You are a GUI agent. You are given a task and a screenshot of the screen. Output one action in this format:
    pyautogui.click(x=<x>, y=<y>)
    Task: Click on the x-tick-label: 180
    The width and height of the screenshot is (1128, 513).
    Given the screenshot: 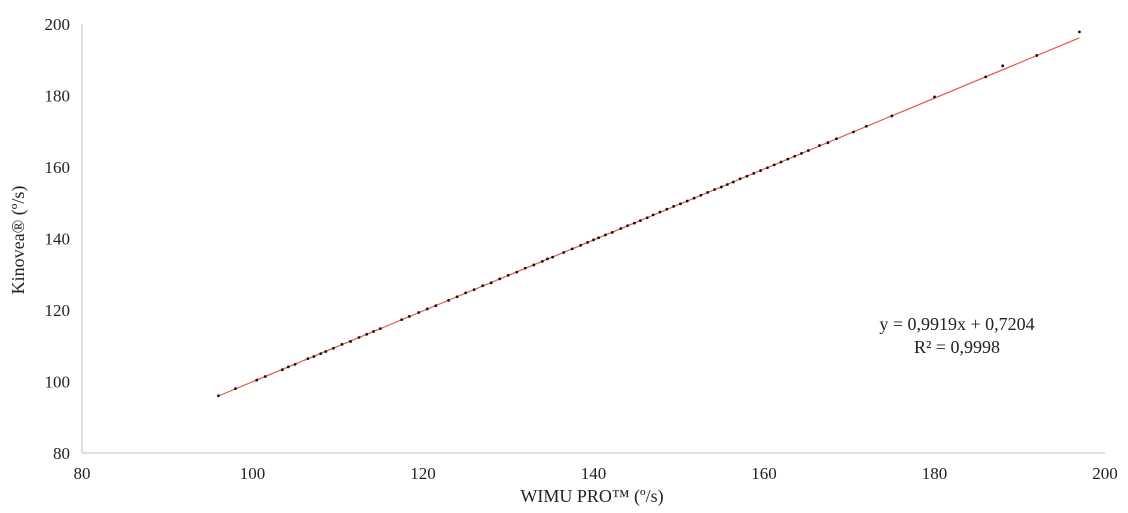 What is the action you would take?
    pyautogui.click(x=935, y=473)
    